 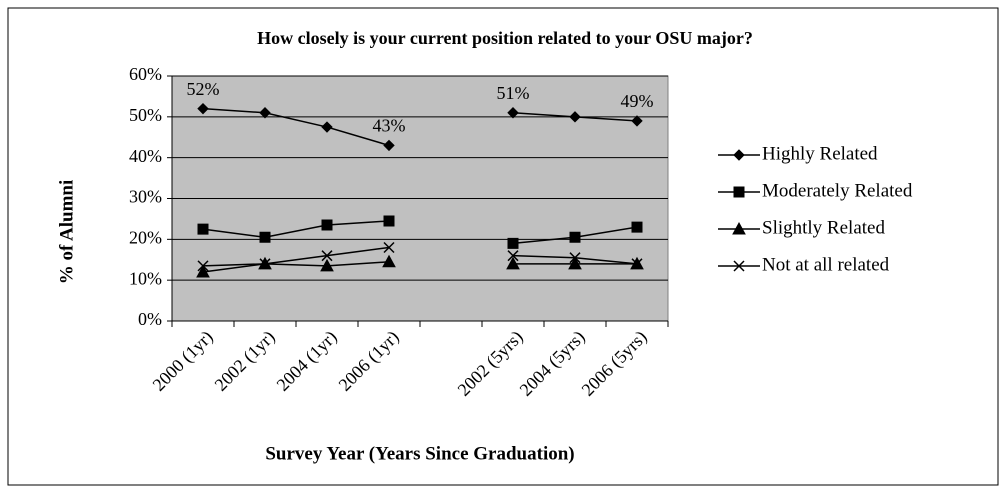 What do you see at coordinates (150, 319) in the screenshot?
I see `y-tick-label: 0%` at bounding box center [150, 319].